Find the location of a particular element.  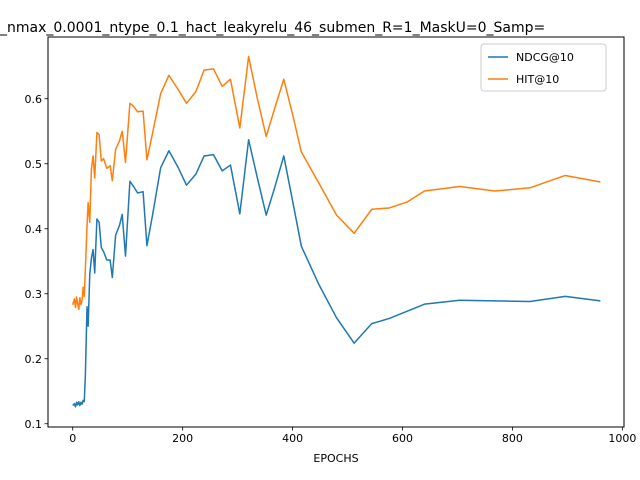

x-tick-label: 1000 is located at coordinates (622, 438).